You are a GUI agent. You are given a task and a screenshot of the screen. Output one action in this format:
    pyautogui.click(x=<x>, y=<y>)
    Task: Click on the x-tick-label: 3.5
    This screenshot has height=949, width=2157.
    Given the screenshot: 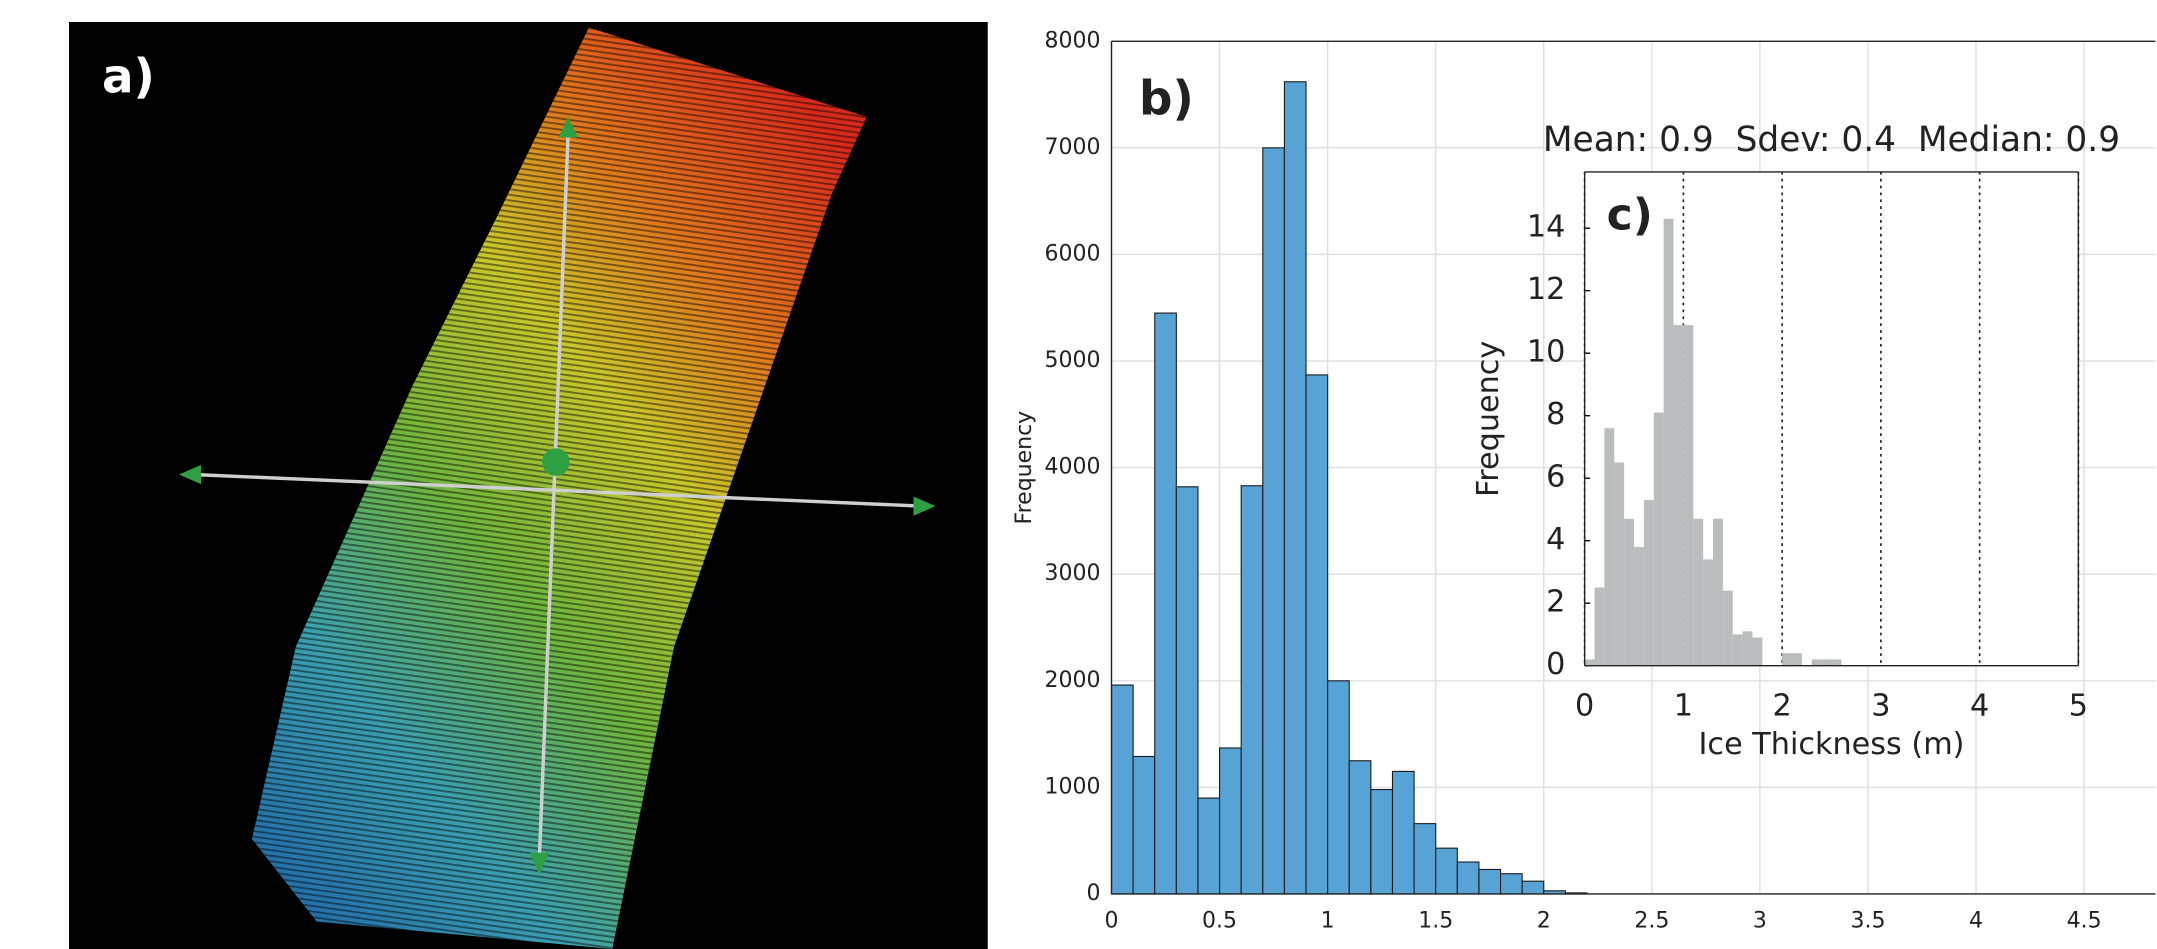 What is the action you would take?
    pyautogui.click(x=1867, y=920)
    